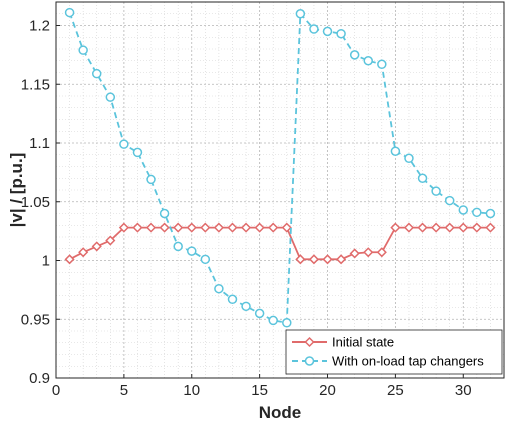 The height and width of the screenshot is (424, 505). What do you see at coordinates (124, 390) in the screenshot?
I see `x-tick-label: 5` at bounding box center [124, 390].